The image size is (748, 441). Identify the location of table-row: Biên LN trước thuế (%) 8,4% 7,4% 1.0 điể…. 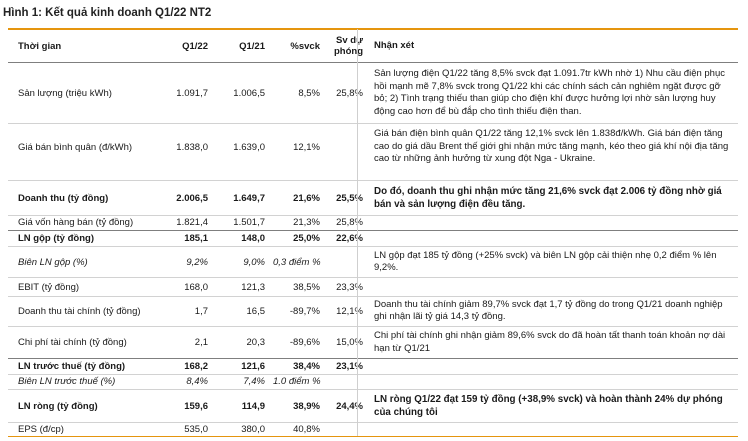
(373, 381).